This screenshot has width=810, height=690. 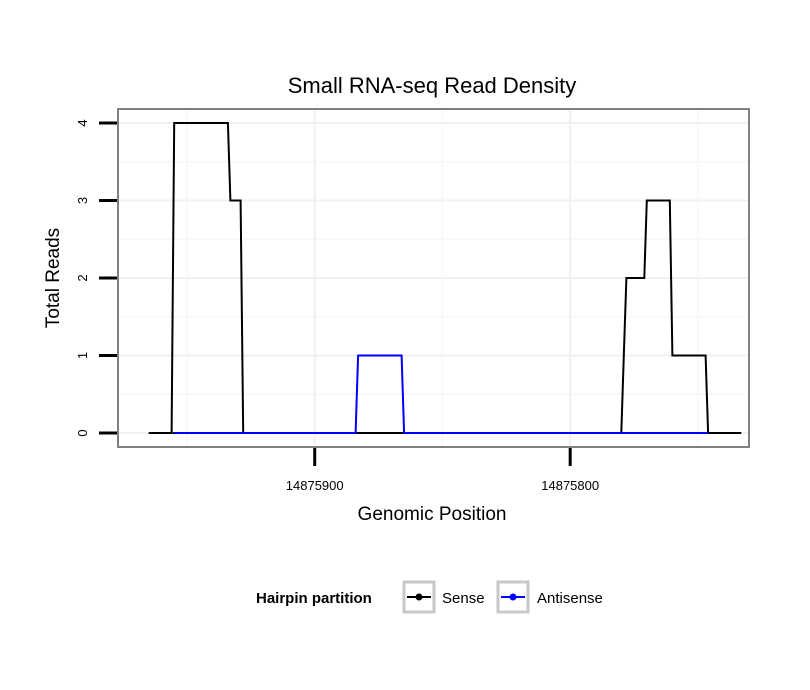 I want to click on y-tick-label: 4, so click(x=82, y=122).